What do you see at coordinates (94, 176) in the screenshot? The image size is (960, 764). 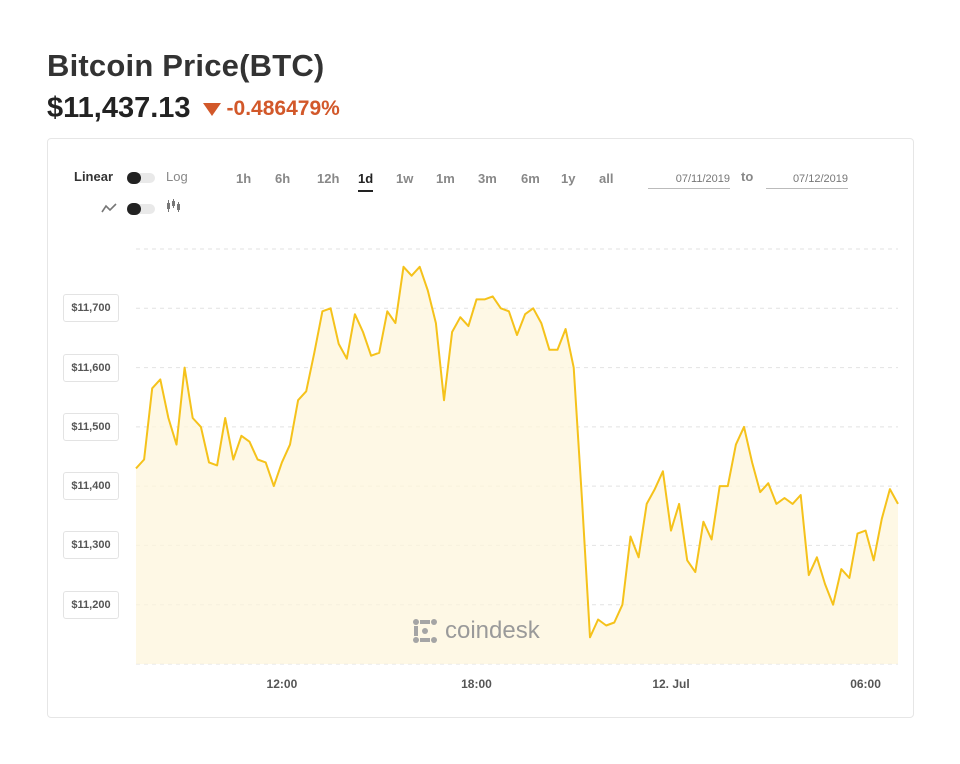 I see `scale-linear-label: Linear` at bounding box center [94, 176].